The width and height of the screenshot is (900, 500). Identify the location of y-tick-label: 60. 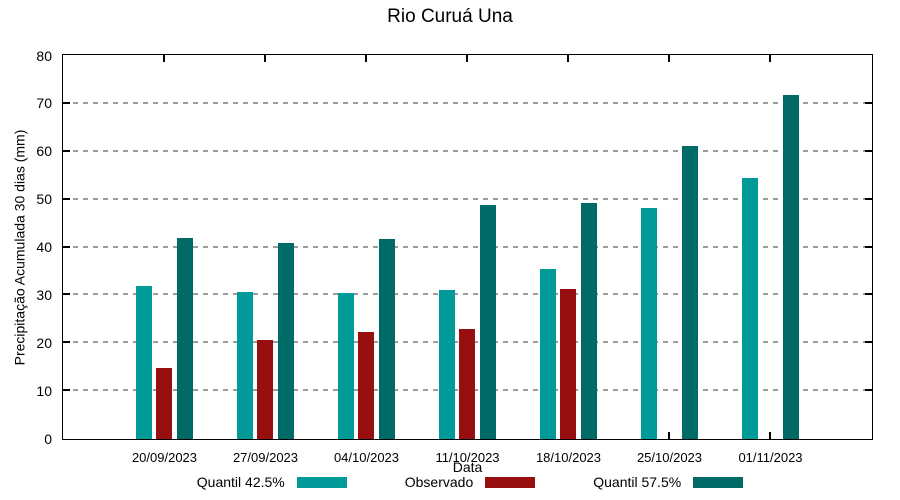
(44, 151).